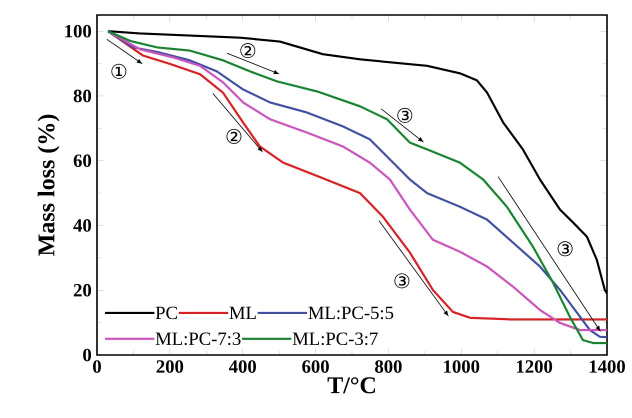  Describe the element at coordinates (335, 339) in the screenshot. I see `legend-label: ML:PC-3:7` at that location.